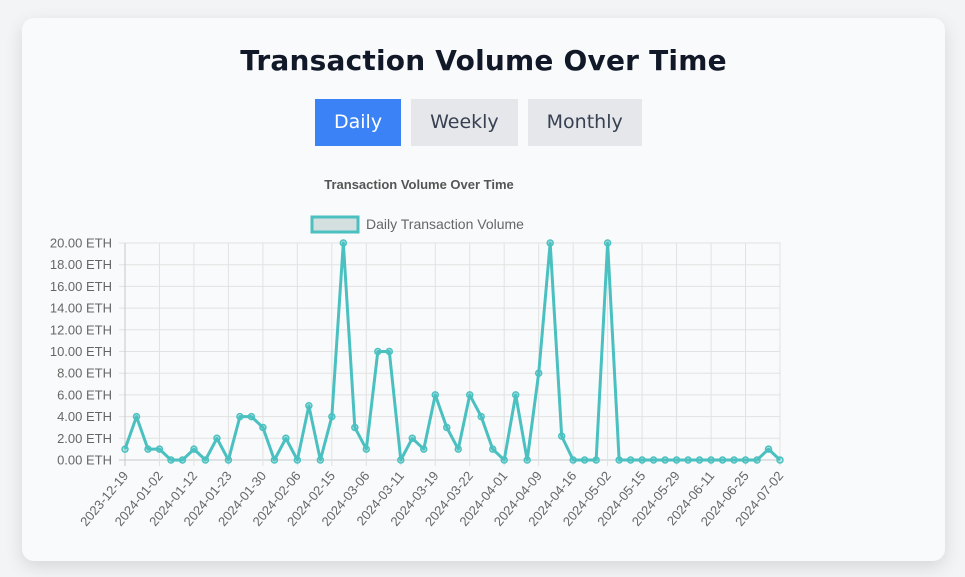  I want to click on y-tick-label: 4.00 ETH, so click(84, 416).